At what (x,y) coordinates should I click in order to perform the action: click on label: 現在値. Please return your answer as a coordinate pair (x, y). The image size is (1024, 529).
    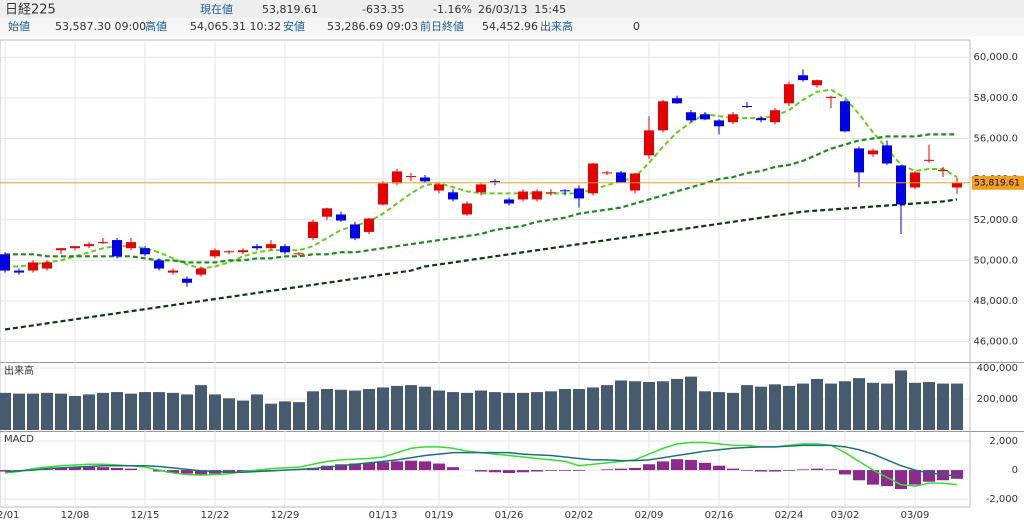
    Looking at the image, I should click on (216, 9).